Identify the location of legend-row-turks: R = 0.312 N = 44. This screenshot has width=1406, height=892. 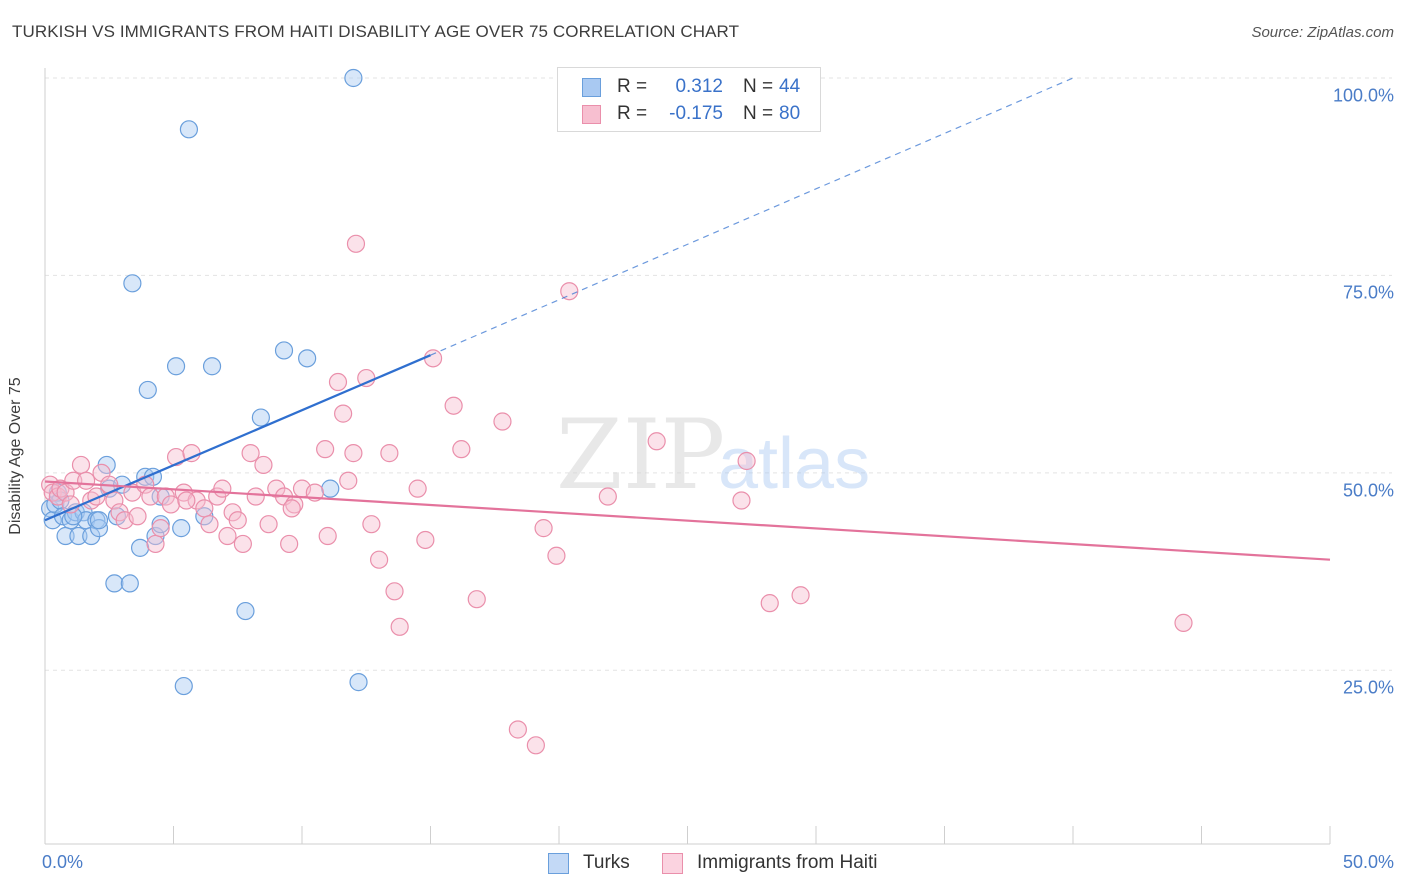
(691, 87).